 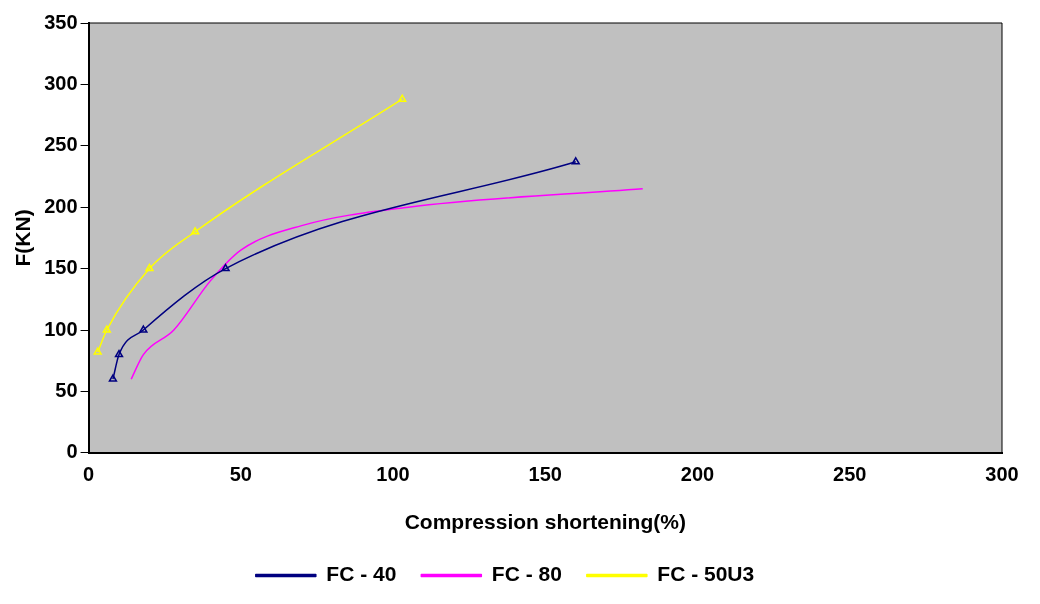 What do you see at coordinates (1002, 474) in the screenshot?
I see `x-tick-label: 300` at bounding box center [1002, 474].